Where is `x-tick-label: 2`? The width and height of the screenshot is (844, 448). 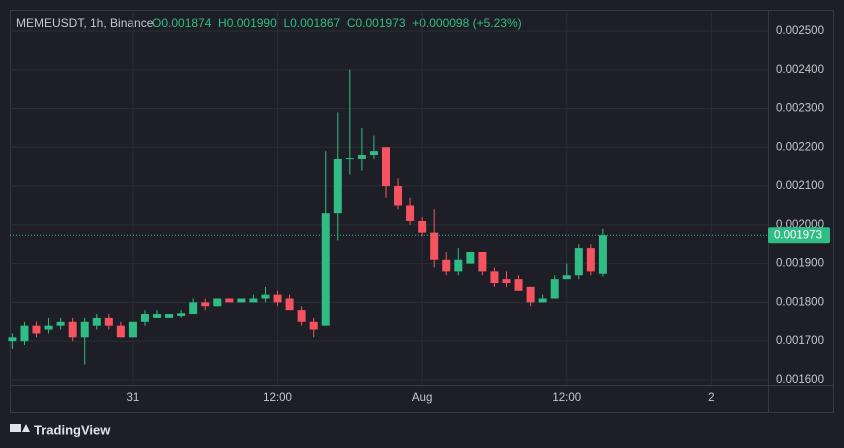 x-tick-label: 2 is located at coordinates (711, 398).